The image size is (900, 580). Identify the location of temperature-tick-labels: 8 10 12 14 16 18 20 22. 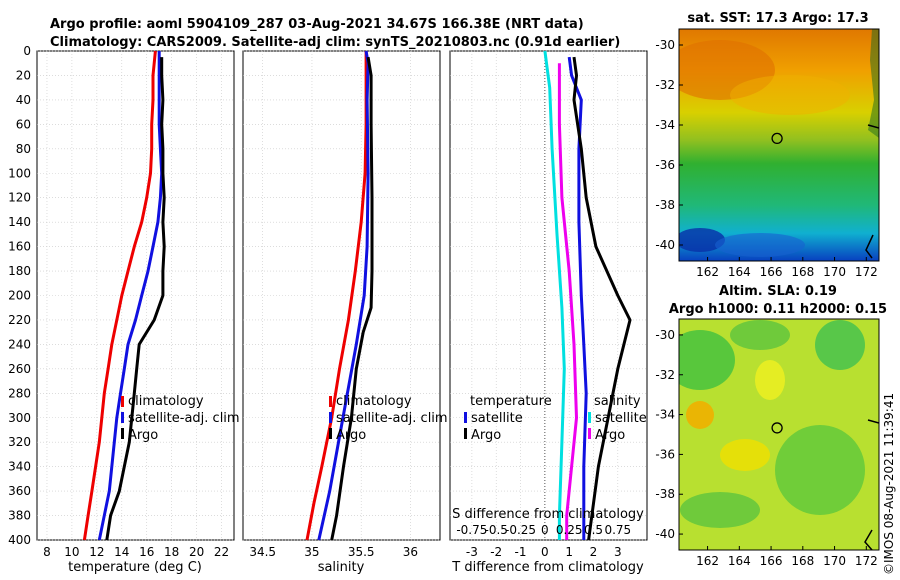
(136, 552).